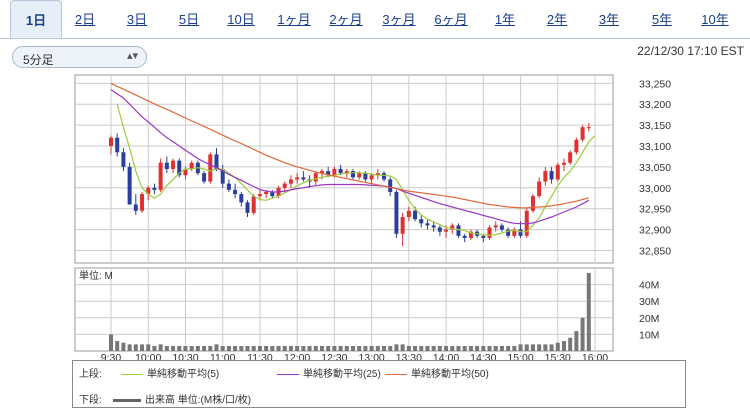 The width and height of the screenshot is (750, 411). Describe the element at coordinates (399, 19) in the screenshot. I see `tab-8: 3ヶ月` at that location.